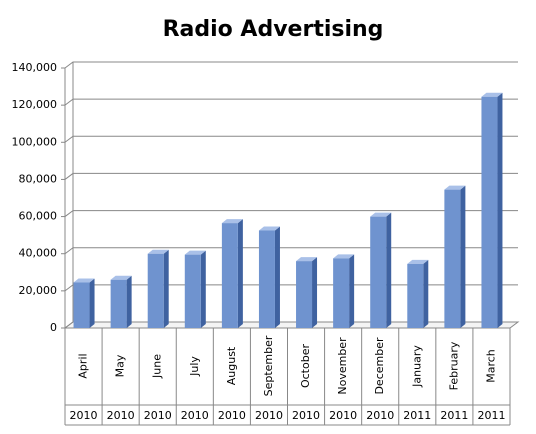 The height and width of the screenshot is (434, 536). Describe the element at coordinates (231, 365) in the screenshot. I see `x-tick-label: August` at that location.